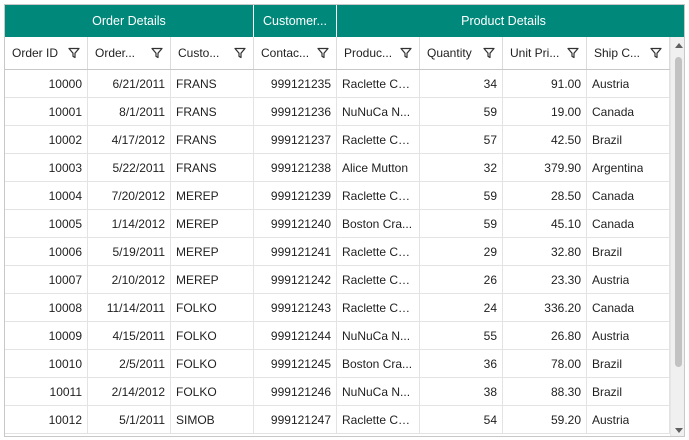  Describe the element at coordinates (295, 391) in the screenshot. I see `cell-contact-number: 999121246` at that location.